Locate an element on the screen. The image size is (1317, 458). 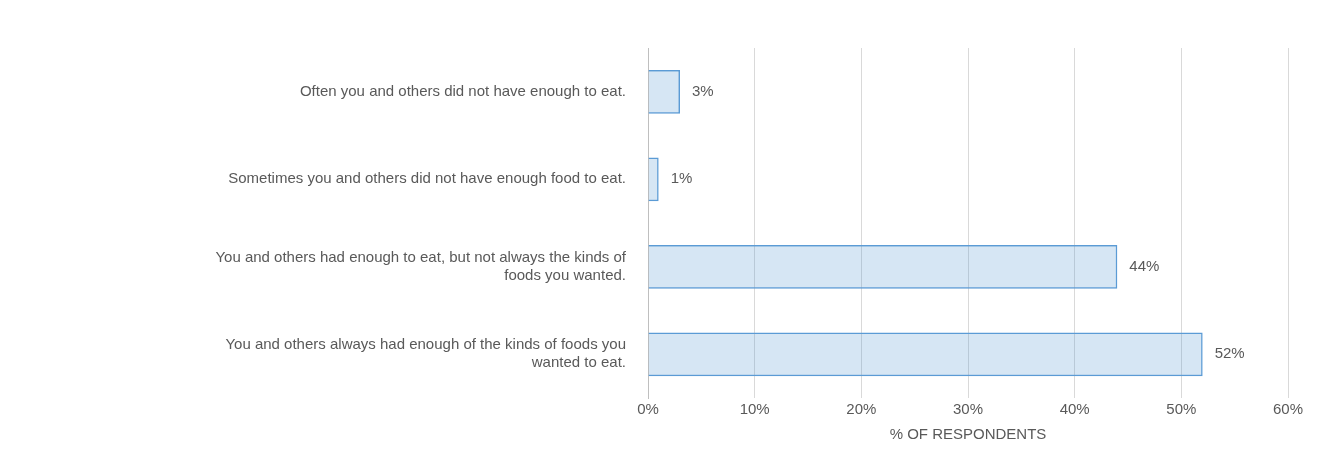
x-tick-label: 60% is located at coordinates (1288, 409).